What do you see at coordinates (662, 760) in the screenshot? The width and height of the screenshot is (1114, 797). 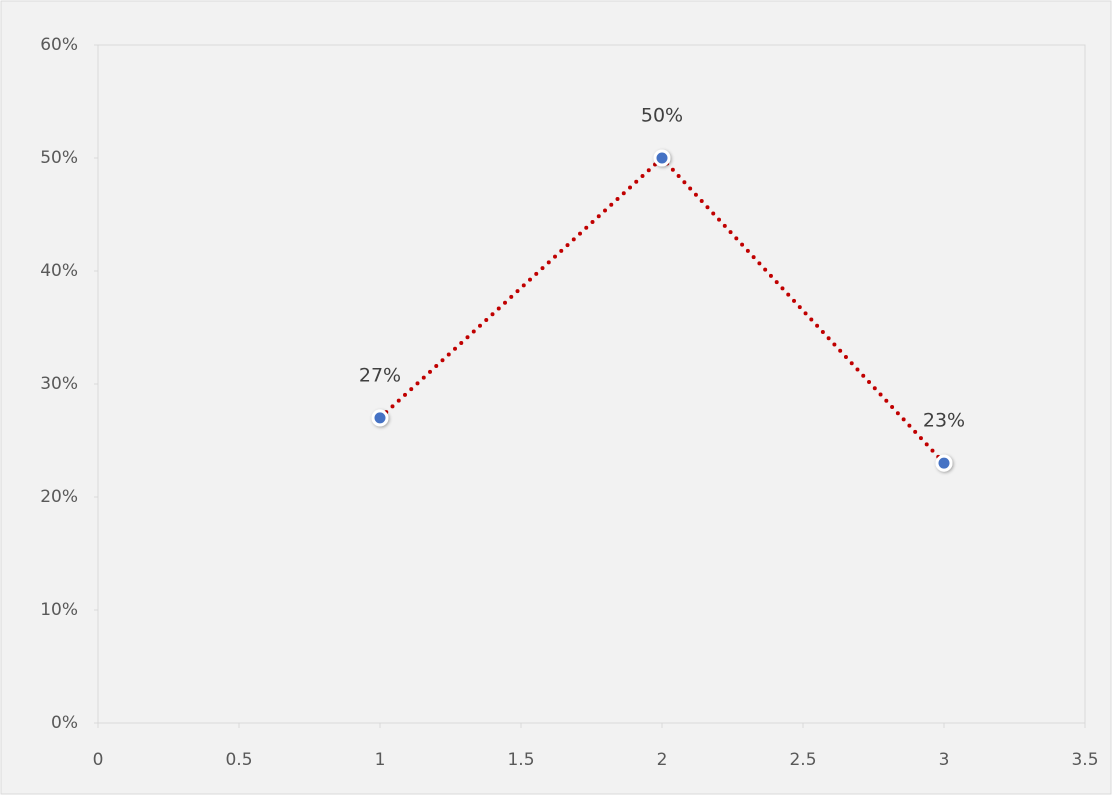 I see `x-tick-label: 2` at bounding box center [662, 760].